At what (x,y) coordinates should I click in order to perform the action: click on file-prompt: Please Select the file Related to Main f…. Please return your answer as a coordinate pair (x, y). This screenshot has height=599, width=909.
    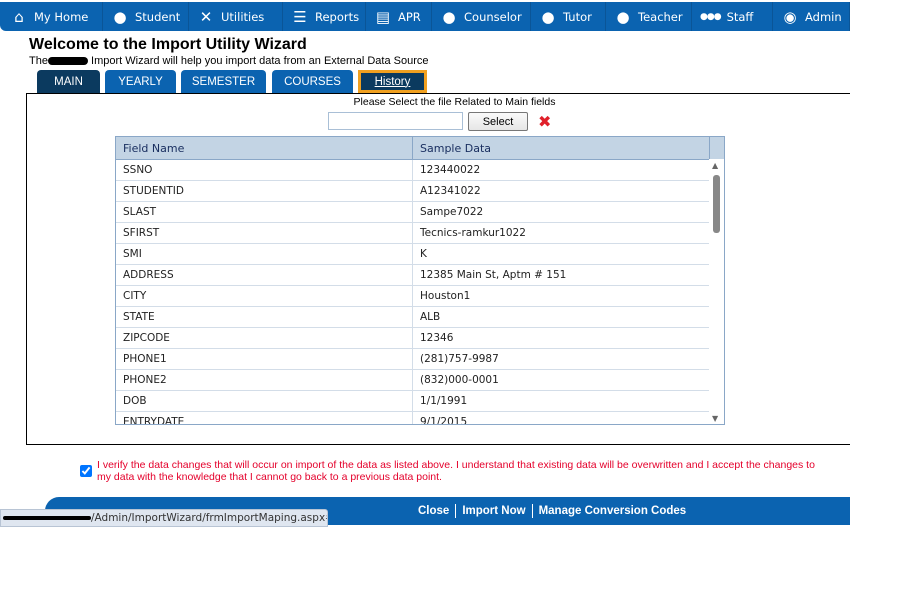
    Looking at the image, I should click on (454, 102).